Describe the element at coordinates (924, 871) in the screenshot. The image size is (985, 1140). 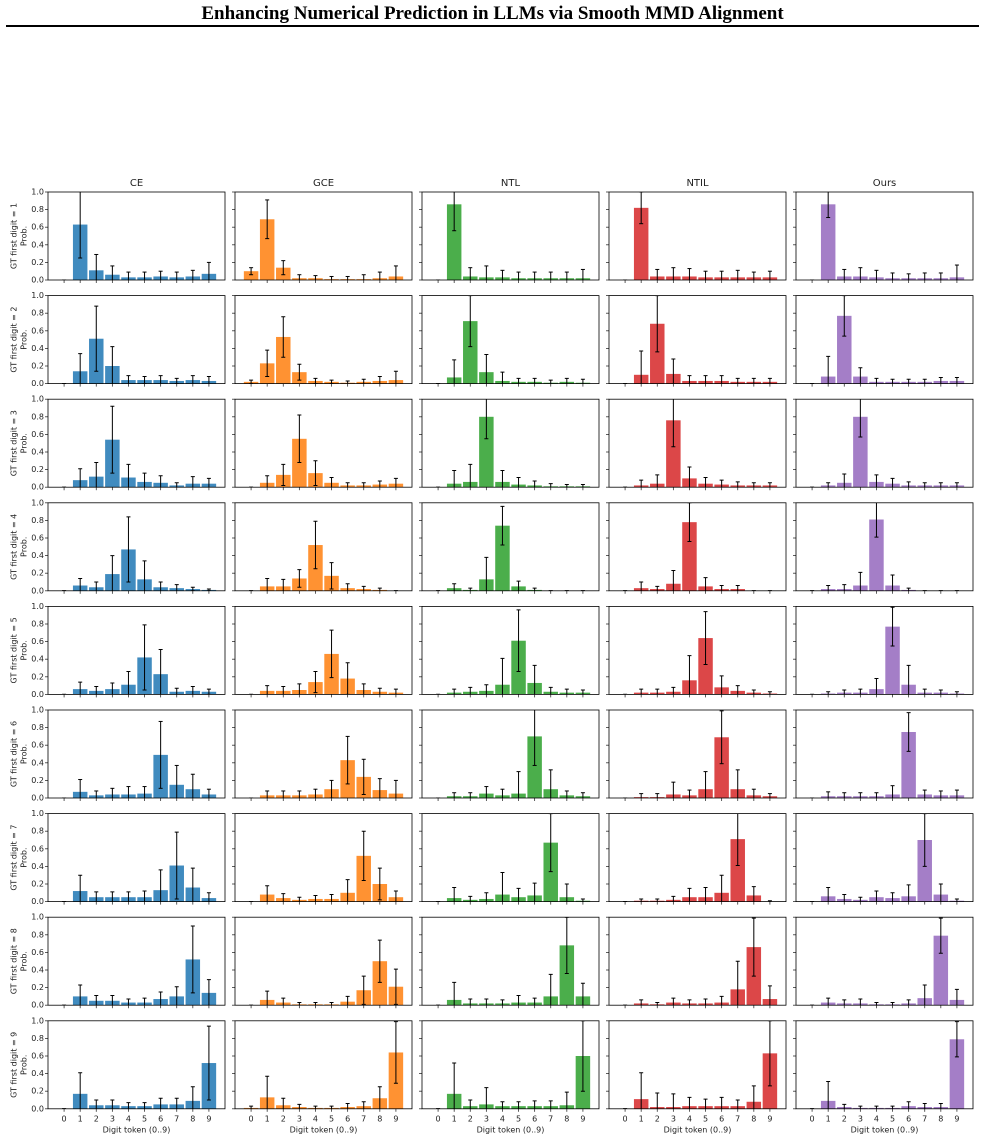
I see `bar` at that location.